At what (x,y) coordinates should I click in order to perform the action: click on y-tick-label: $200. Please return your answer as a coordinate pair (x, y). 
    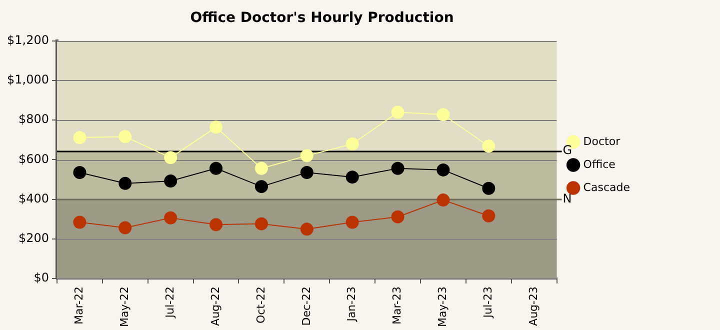
    Looking at the image, I should click on (33, 237).